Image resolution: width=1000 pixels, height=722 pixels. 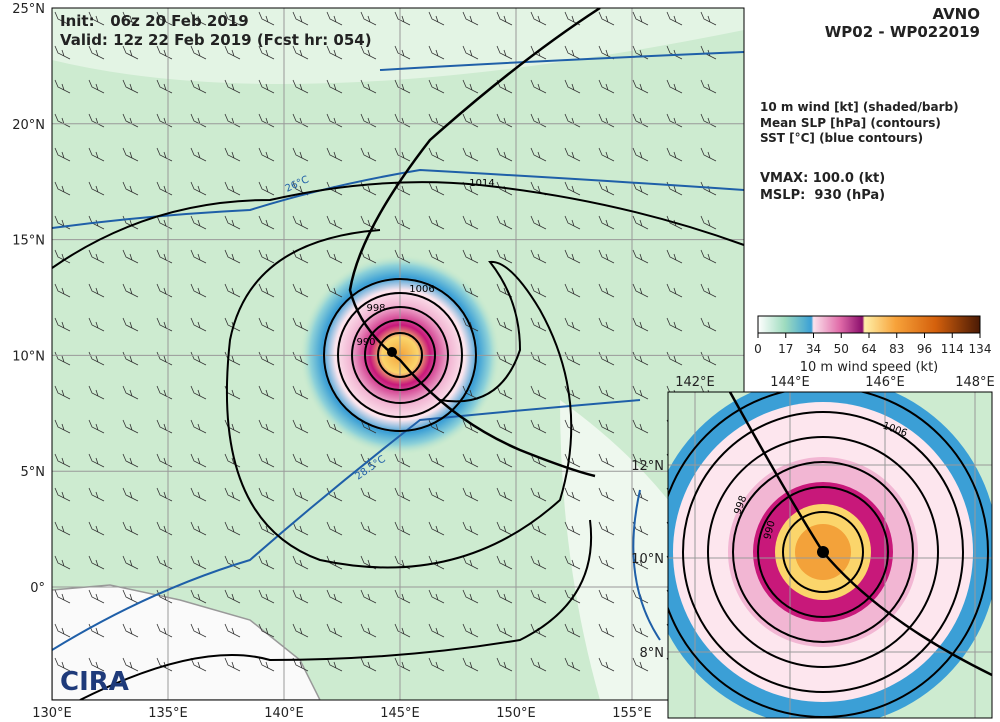 I want to click on model: AVNO, so click(x=956, y=14).